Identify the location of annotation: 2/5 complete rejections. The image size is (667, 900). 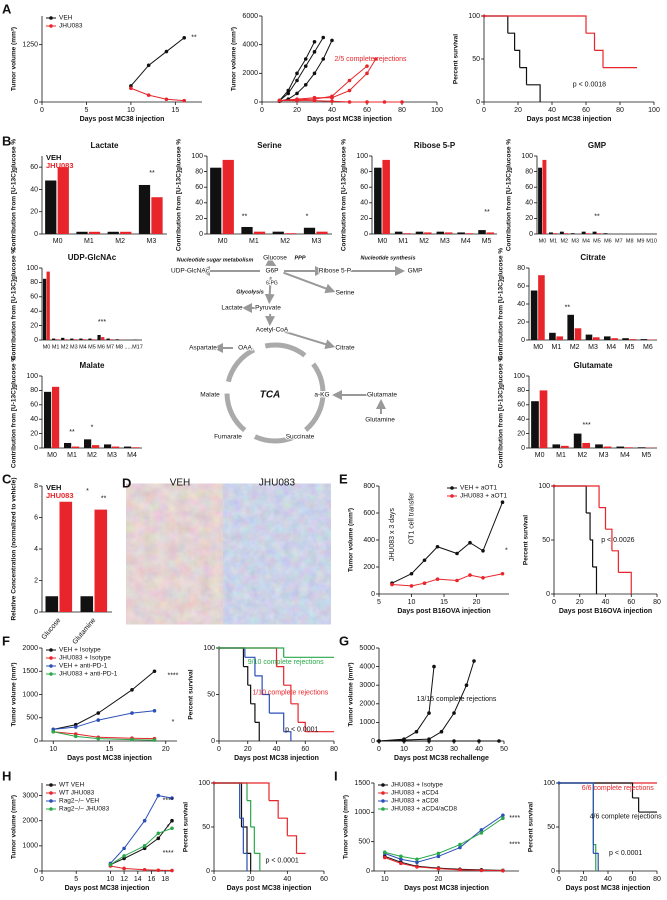
(371, 59).